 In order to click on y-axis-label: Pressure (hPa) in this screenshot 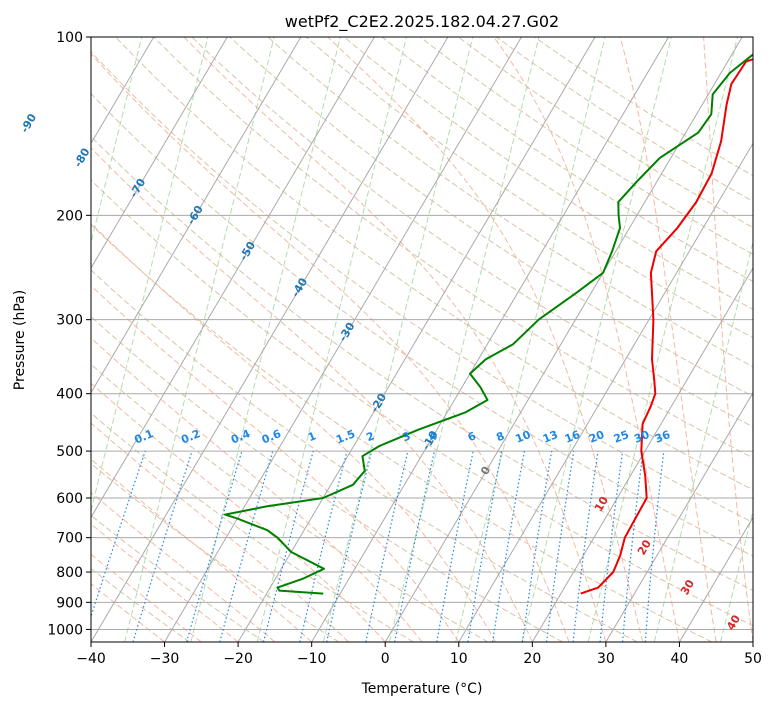, I will do `click(20, 340)`.